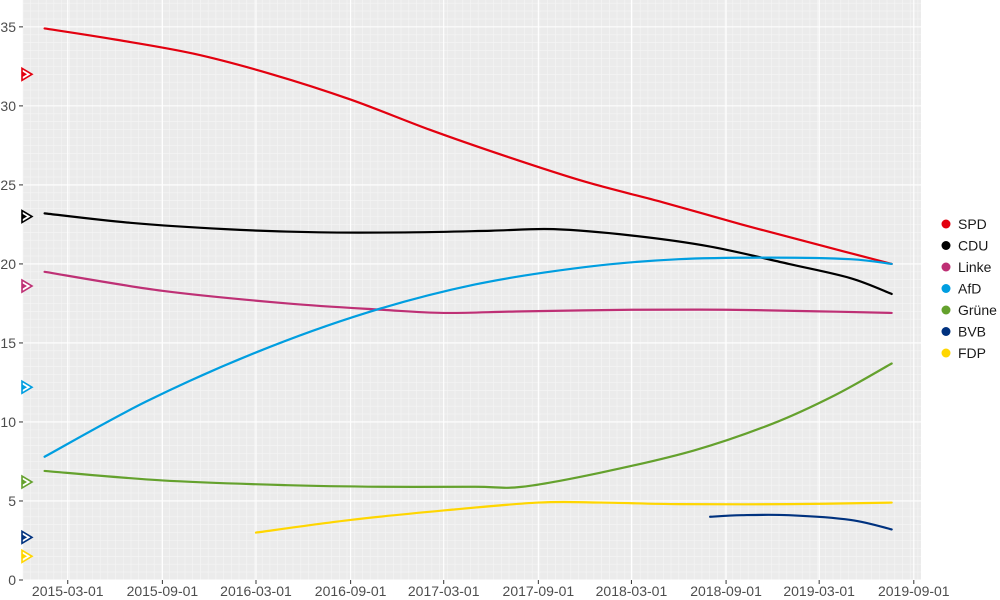  What do you see at coordinates (468, 254) in the screenshot?
I see `series-line-cdu` at bounding box center [468, 254].